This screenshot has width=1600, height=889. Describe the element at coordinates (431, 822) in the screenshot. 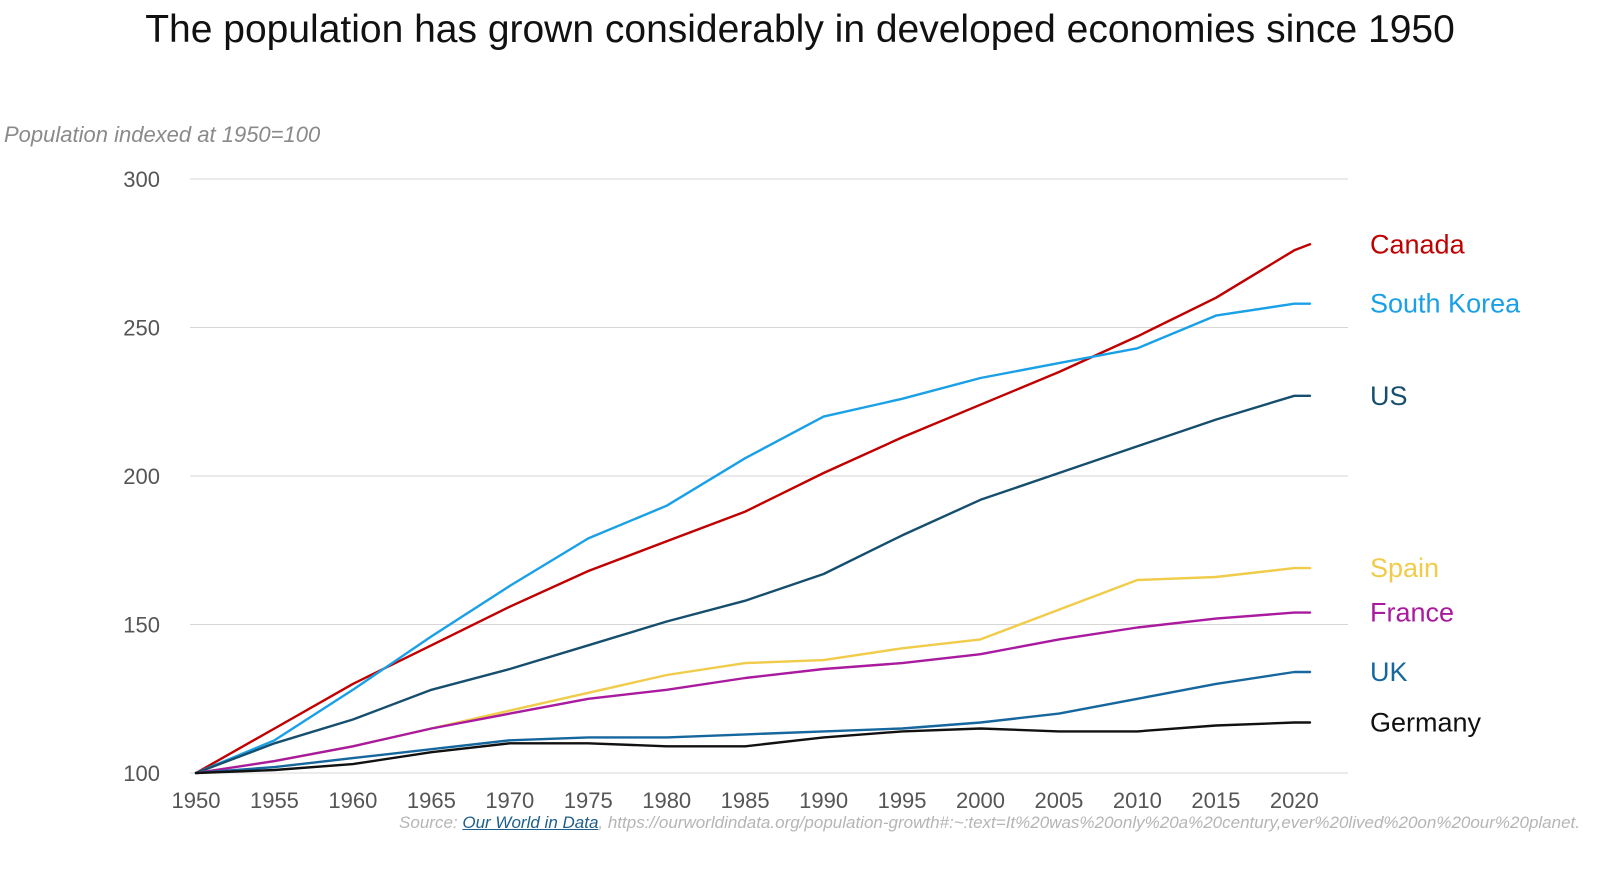

I see `source-prefix: Source:` at that location.